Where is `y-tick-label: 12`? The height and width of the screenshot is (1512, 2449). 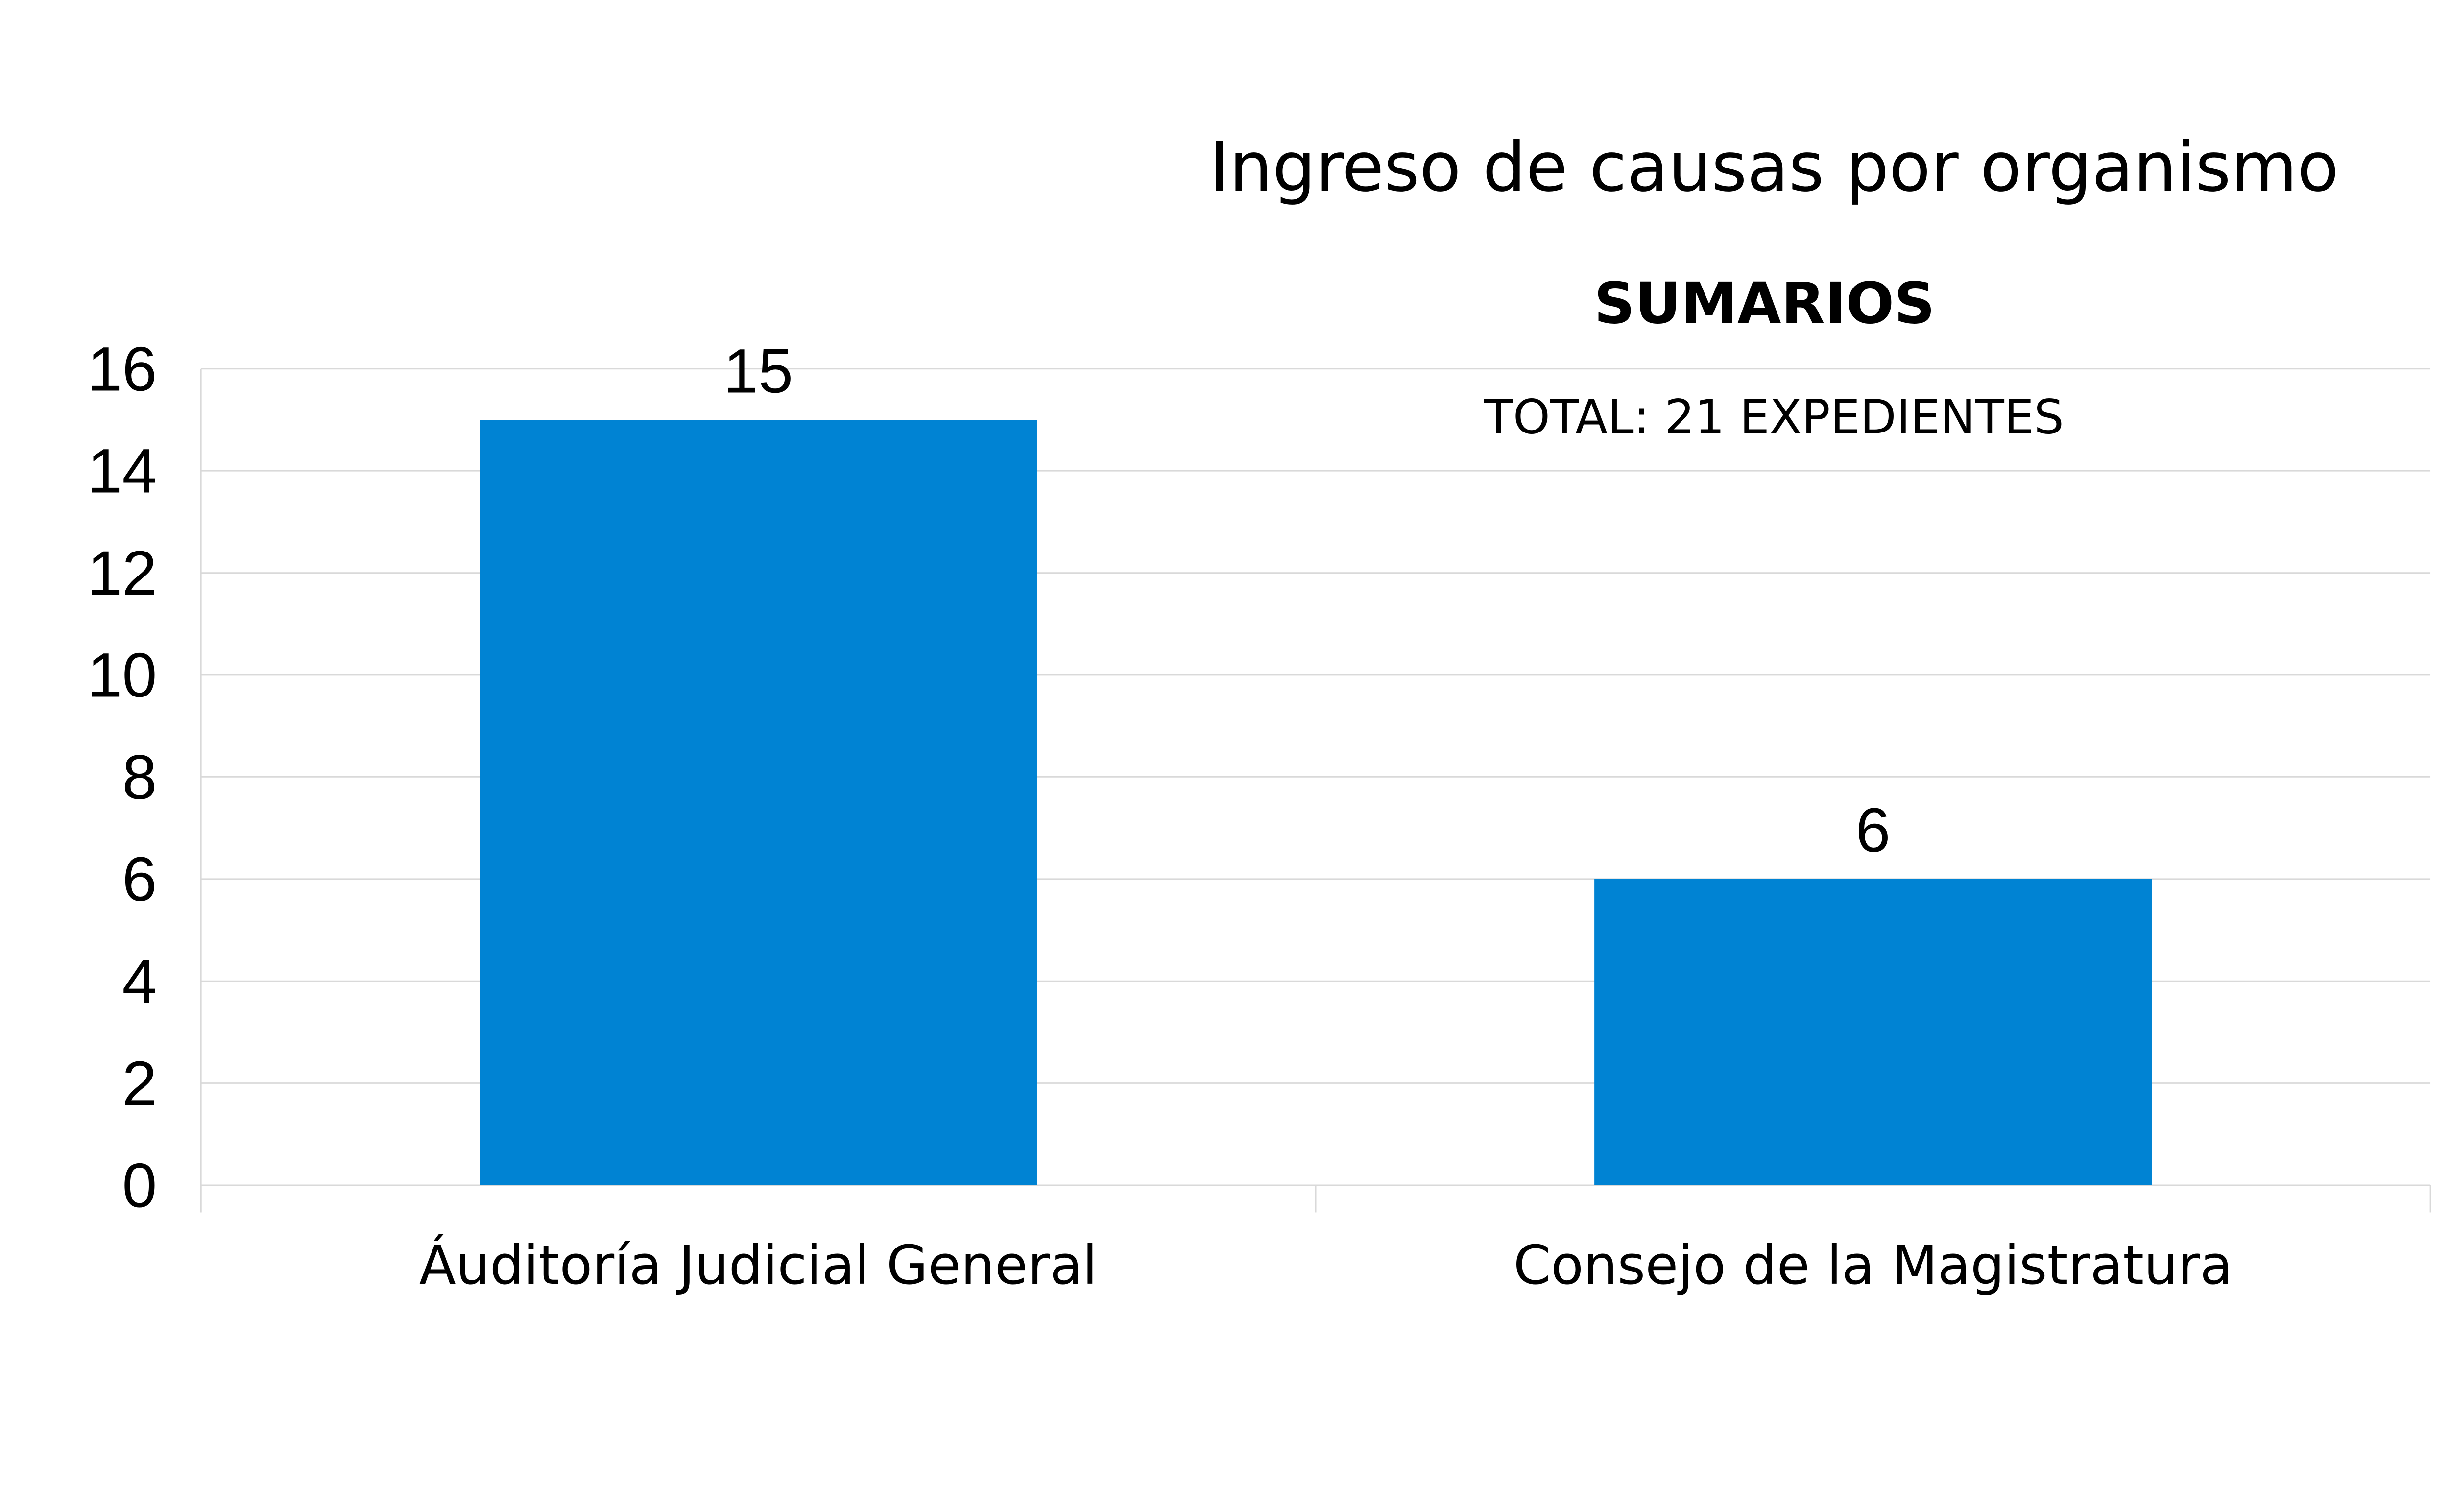 y-tick-label: 12 is located at coordinates (122, 573).